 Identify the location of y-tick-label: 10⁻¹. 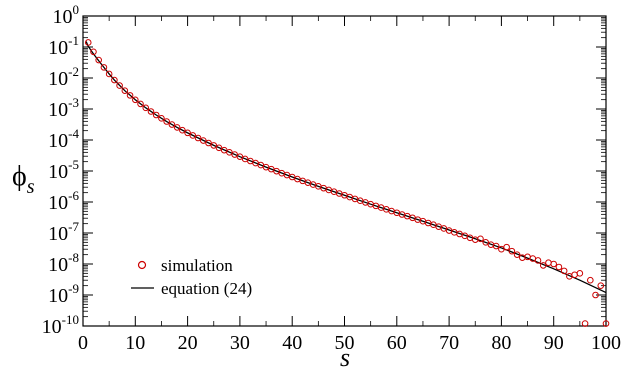
(63, 46).